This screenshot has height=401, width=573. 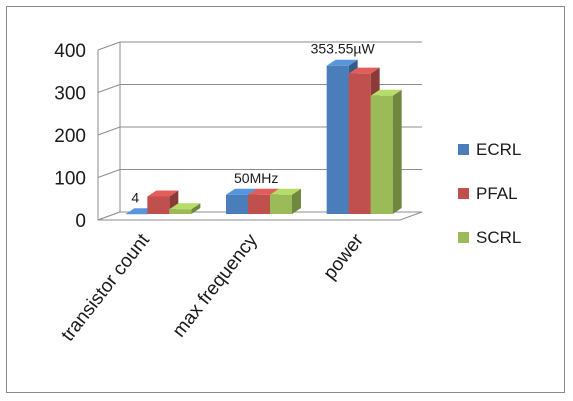 I want to click on legend-label: PFAL, so click(x=497, y=193).